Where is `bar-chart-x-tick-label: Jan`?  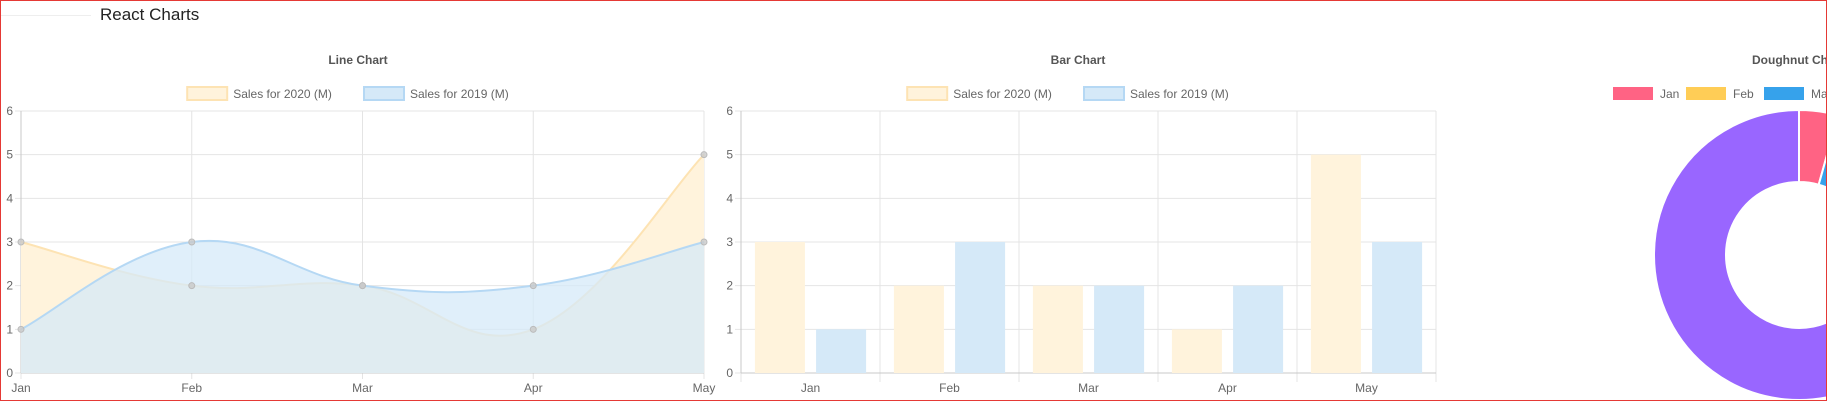 bar-chart-x-tick-label: Jan is located at coordinates (810, 388).